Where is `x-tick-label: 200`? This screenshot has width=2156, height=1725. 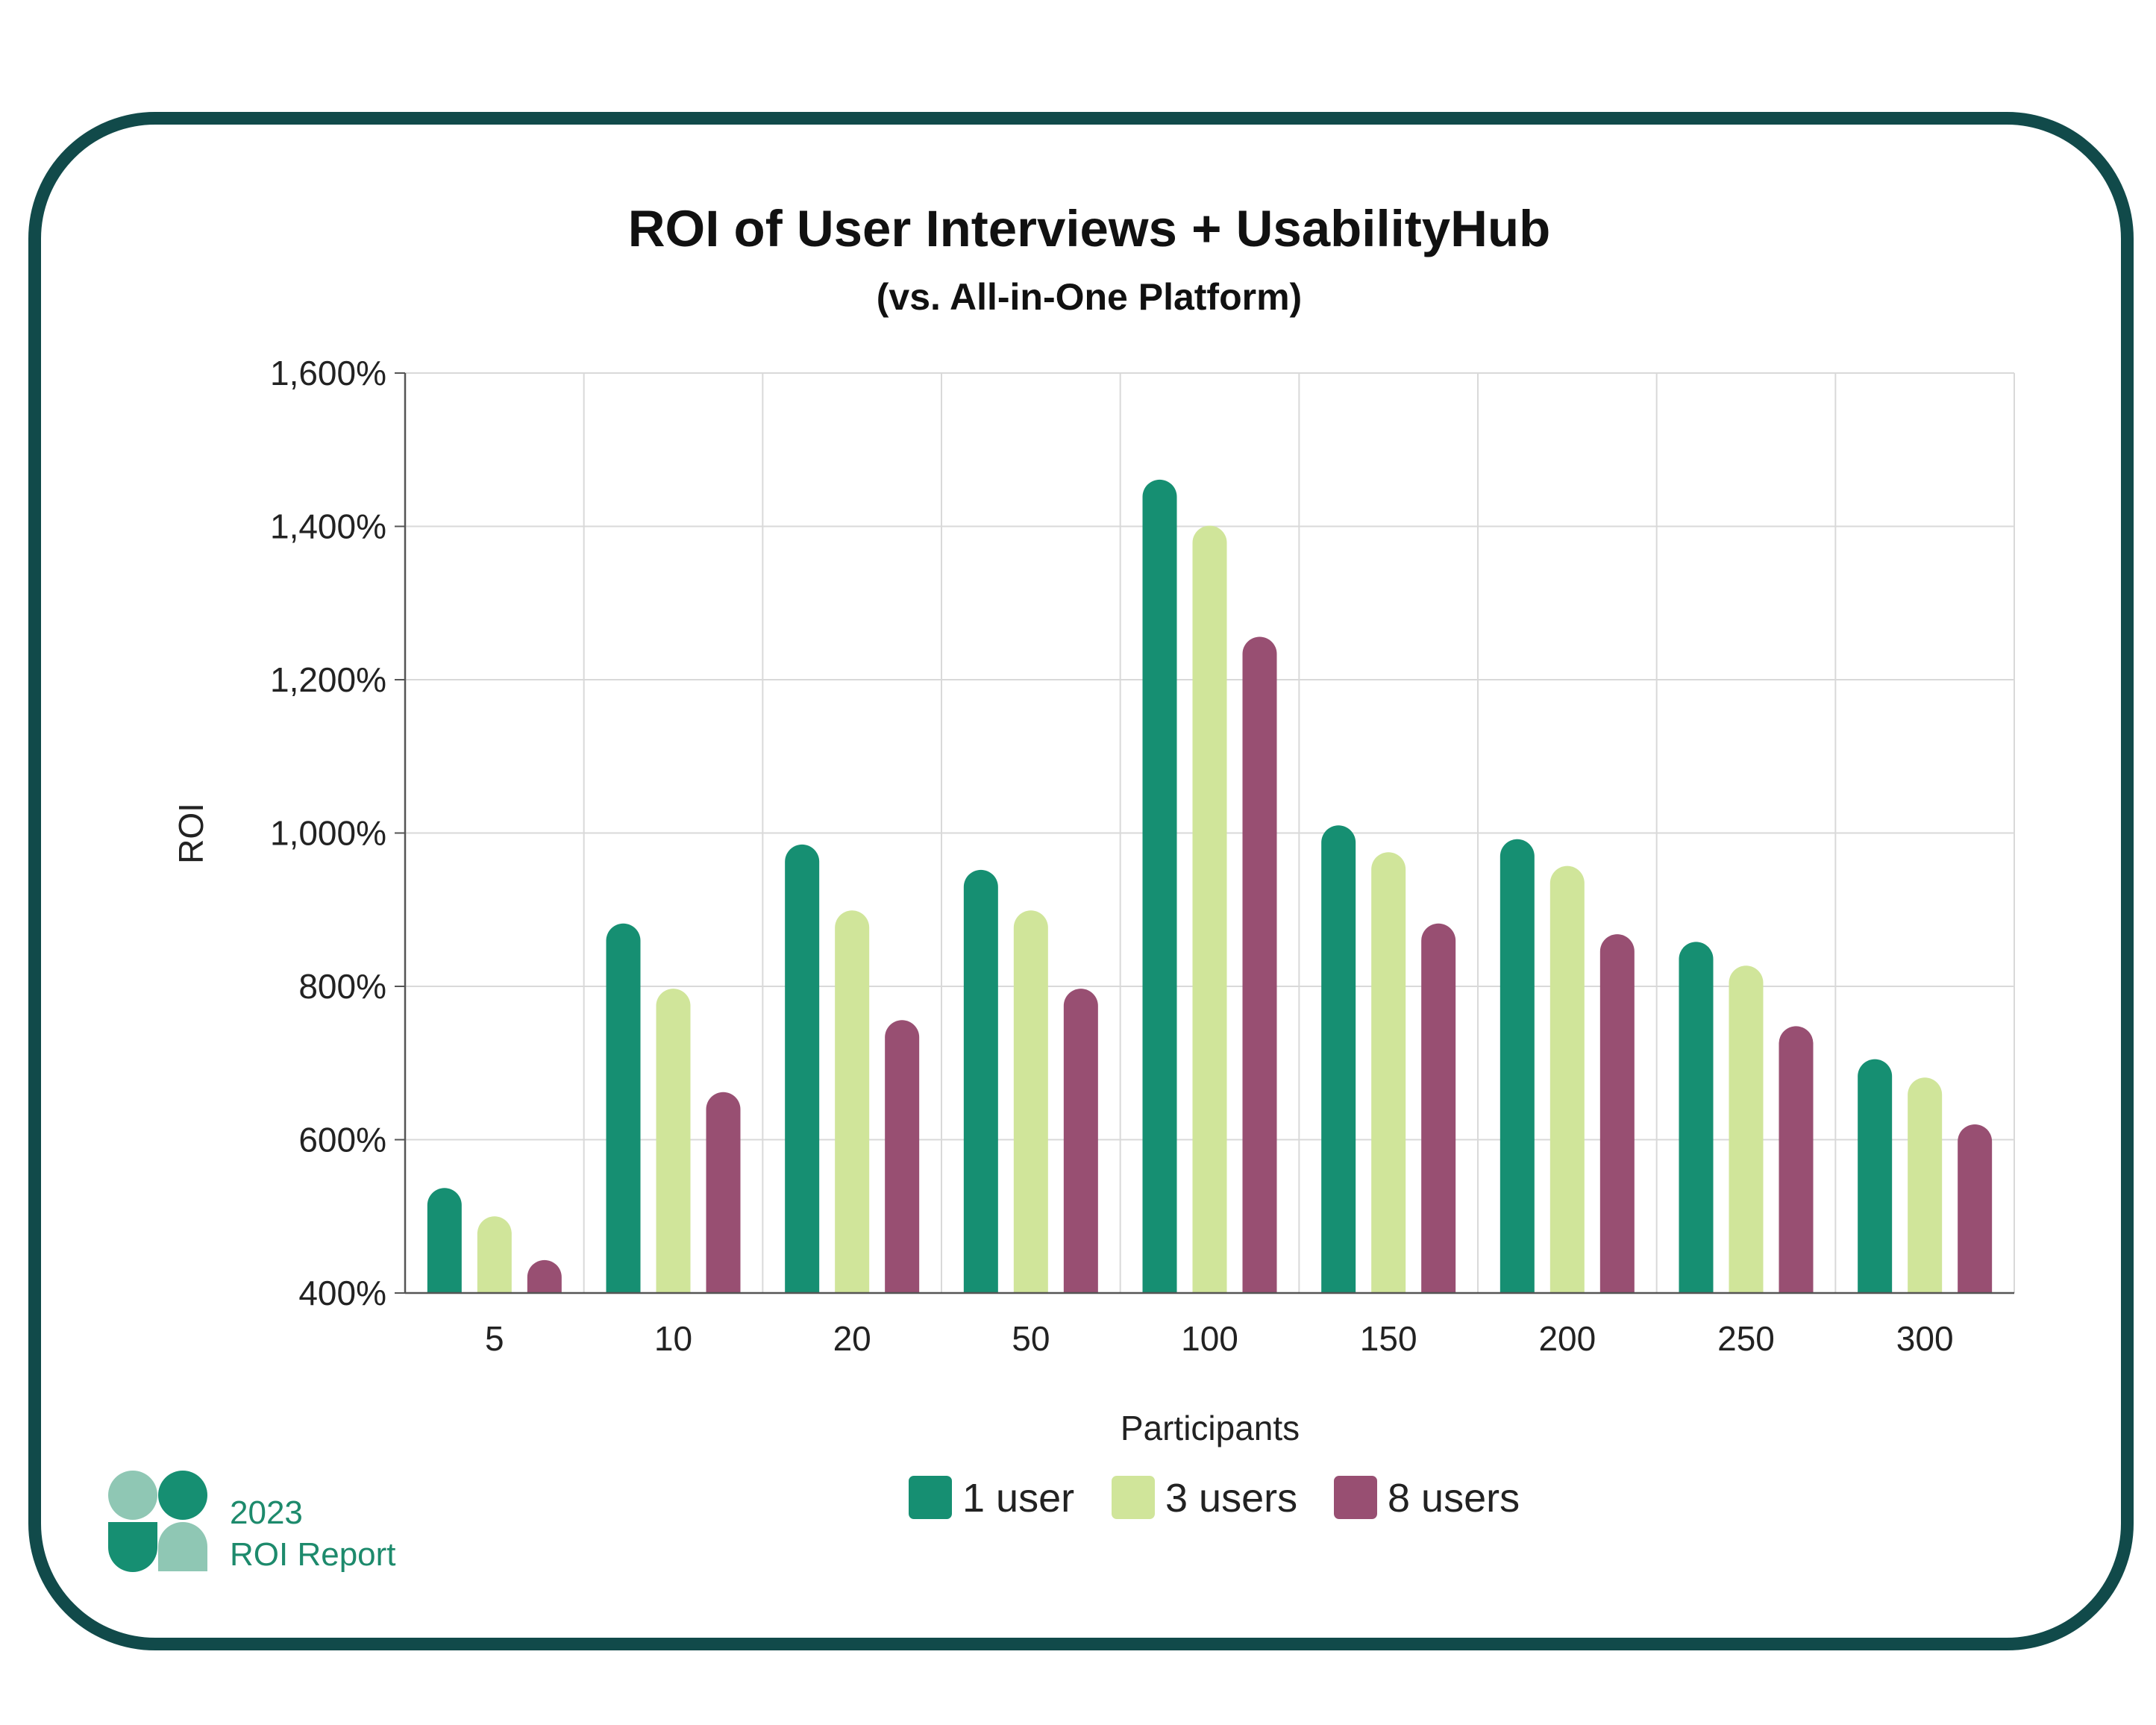 x-tick-label: 200 is located at coordinates (1567, 1338).